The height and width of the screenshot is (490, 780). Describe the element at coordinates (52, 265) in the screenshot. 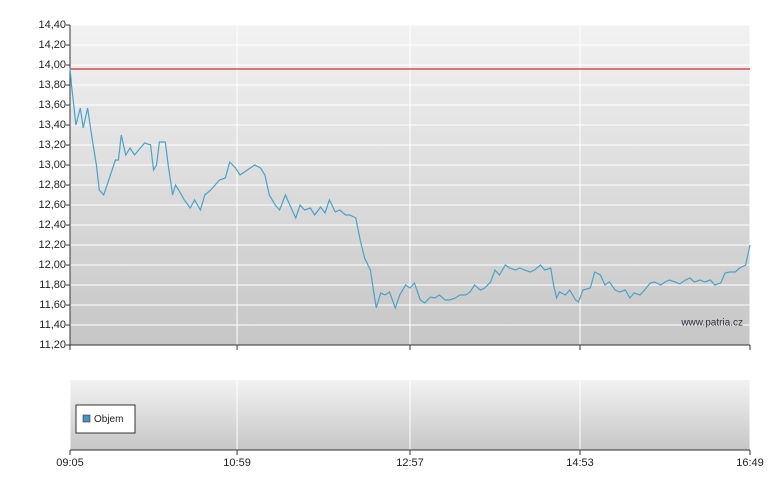

I see `y-tick-label: 12,00` at that location.